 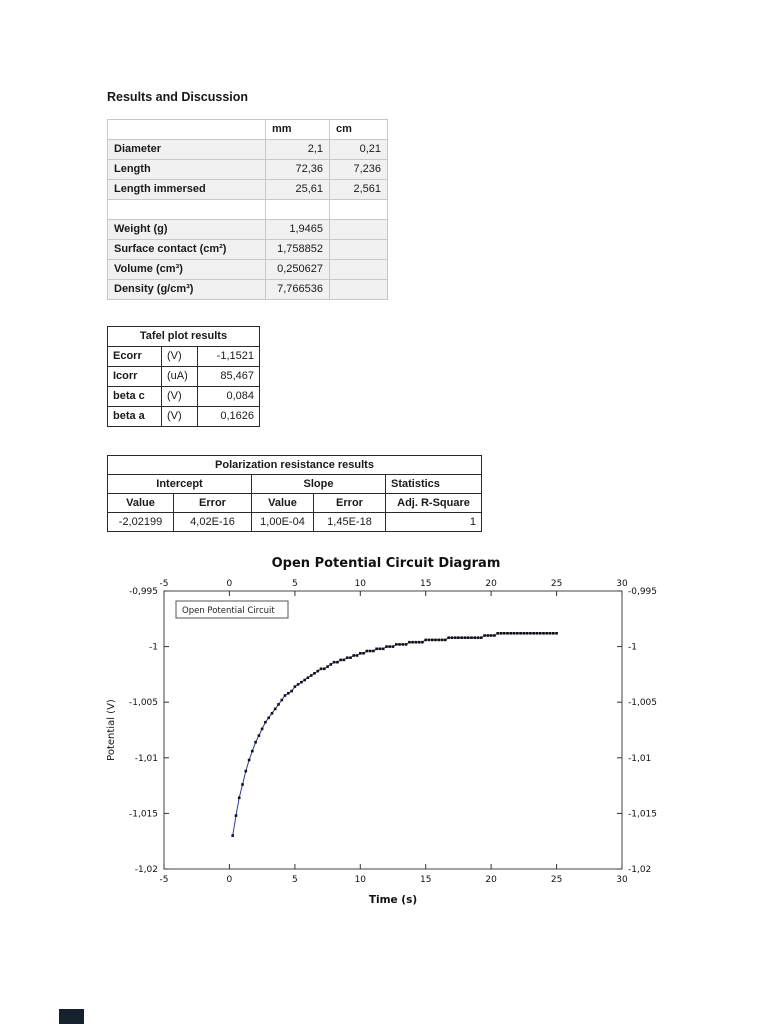 What do you see at coordinates (178, 97) in the screenshot?
I see `page-title: Results and Discussion` at bounding box center [178, 97].